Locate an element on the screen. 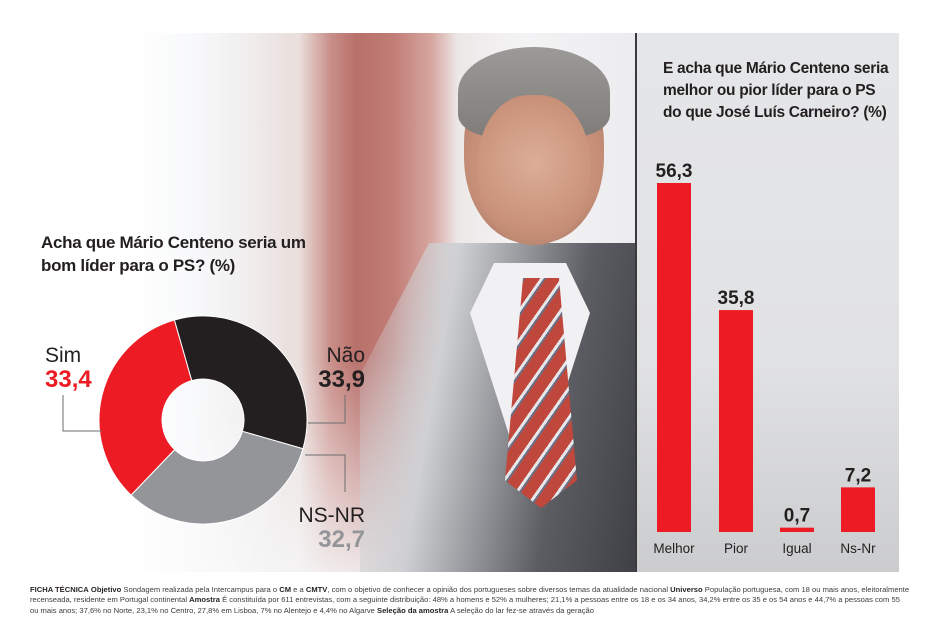 The image size is (932, 621). leader-line-sim is located at coordinates (82, 413).